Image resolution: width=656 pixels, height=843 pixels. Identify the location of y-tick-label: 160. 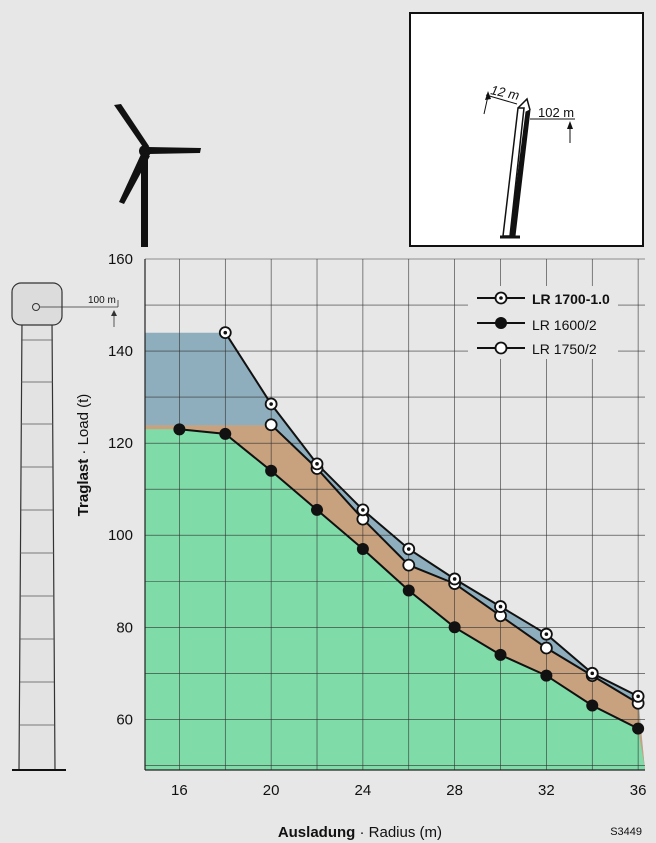
(120, 259).